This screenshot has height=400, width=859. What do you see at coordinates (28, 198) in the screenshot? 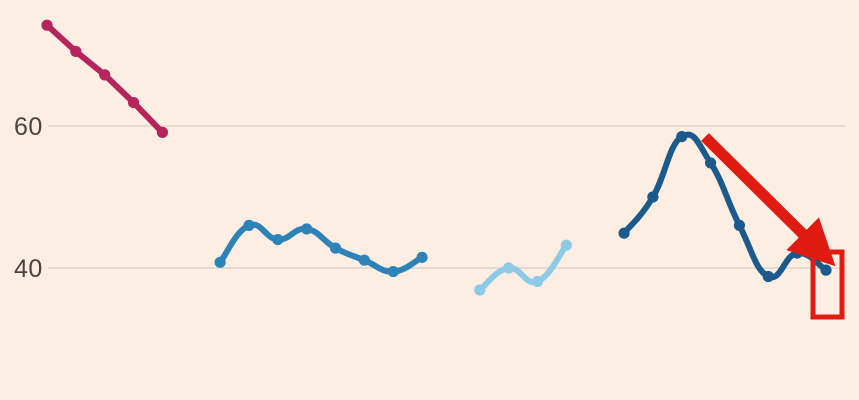
I see `y-axis-labels: 60 40` at bounding box center [28, 198].